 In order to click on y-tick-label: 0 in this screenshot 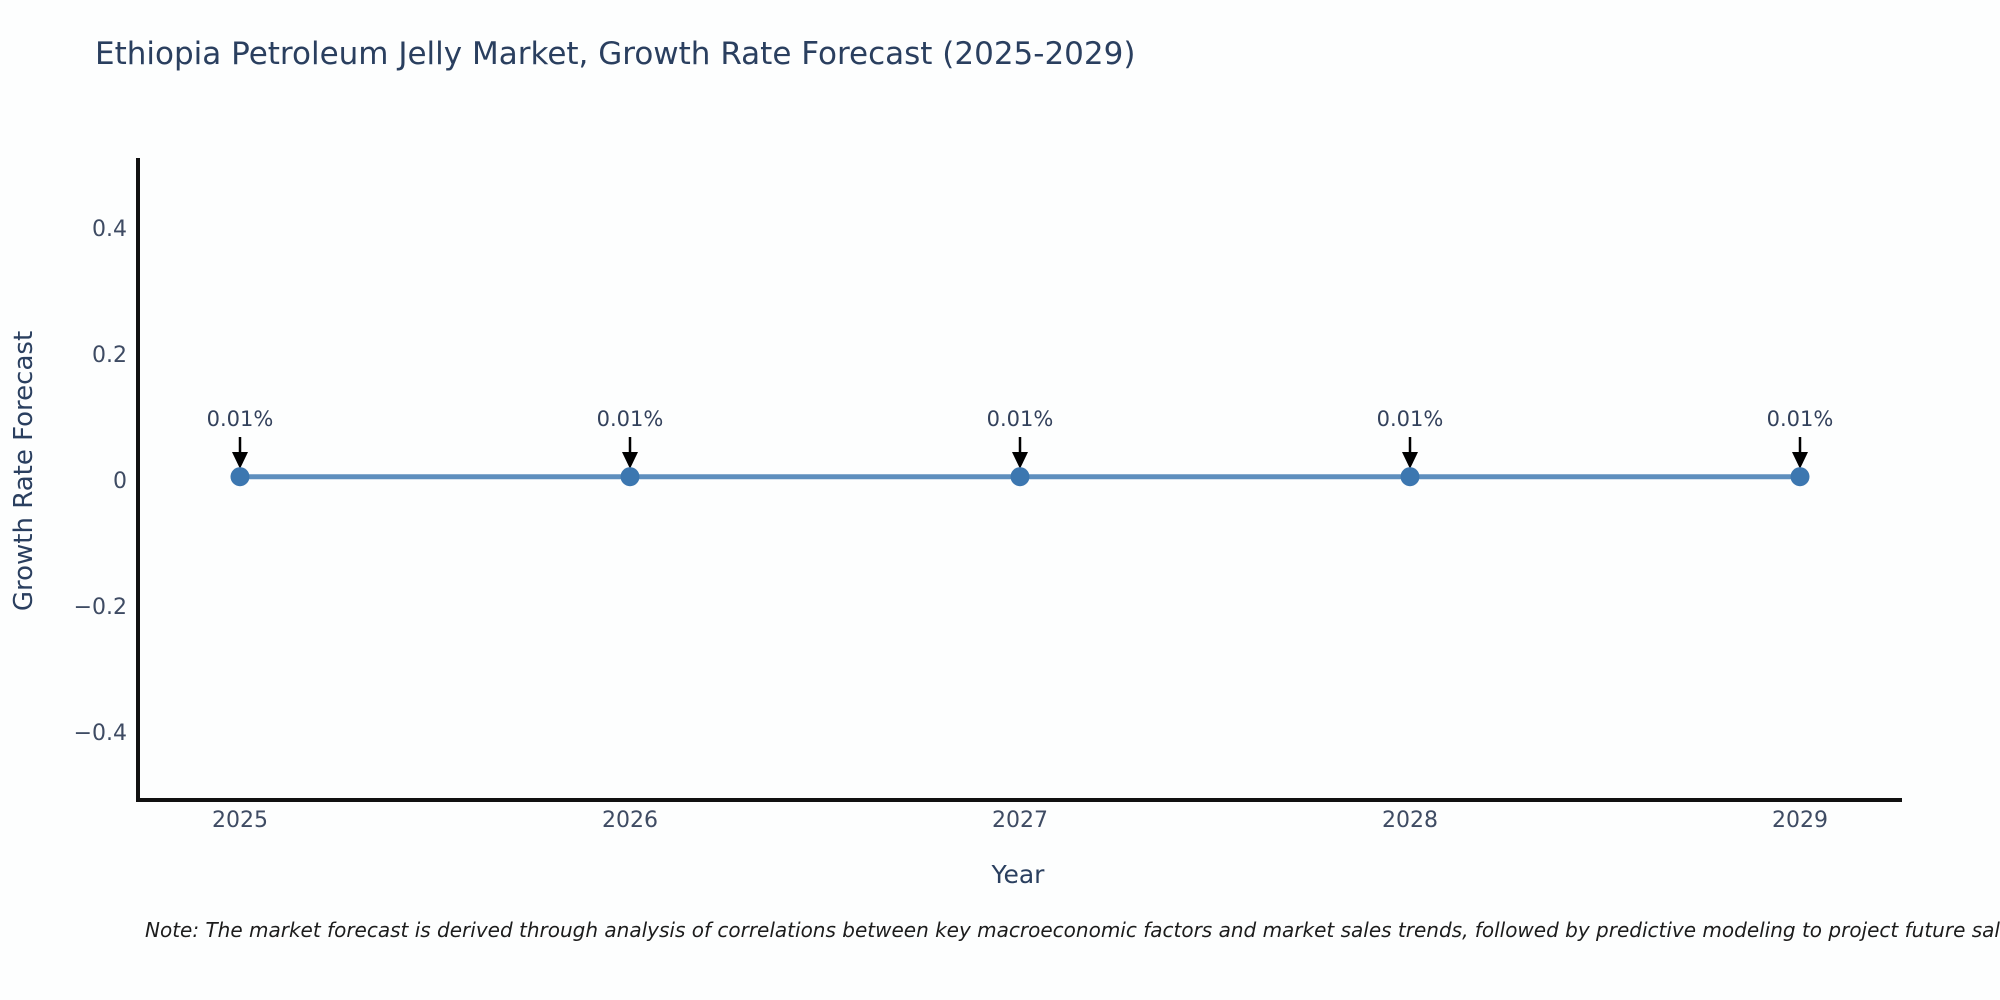, I will do `click(120, 481)`.